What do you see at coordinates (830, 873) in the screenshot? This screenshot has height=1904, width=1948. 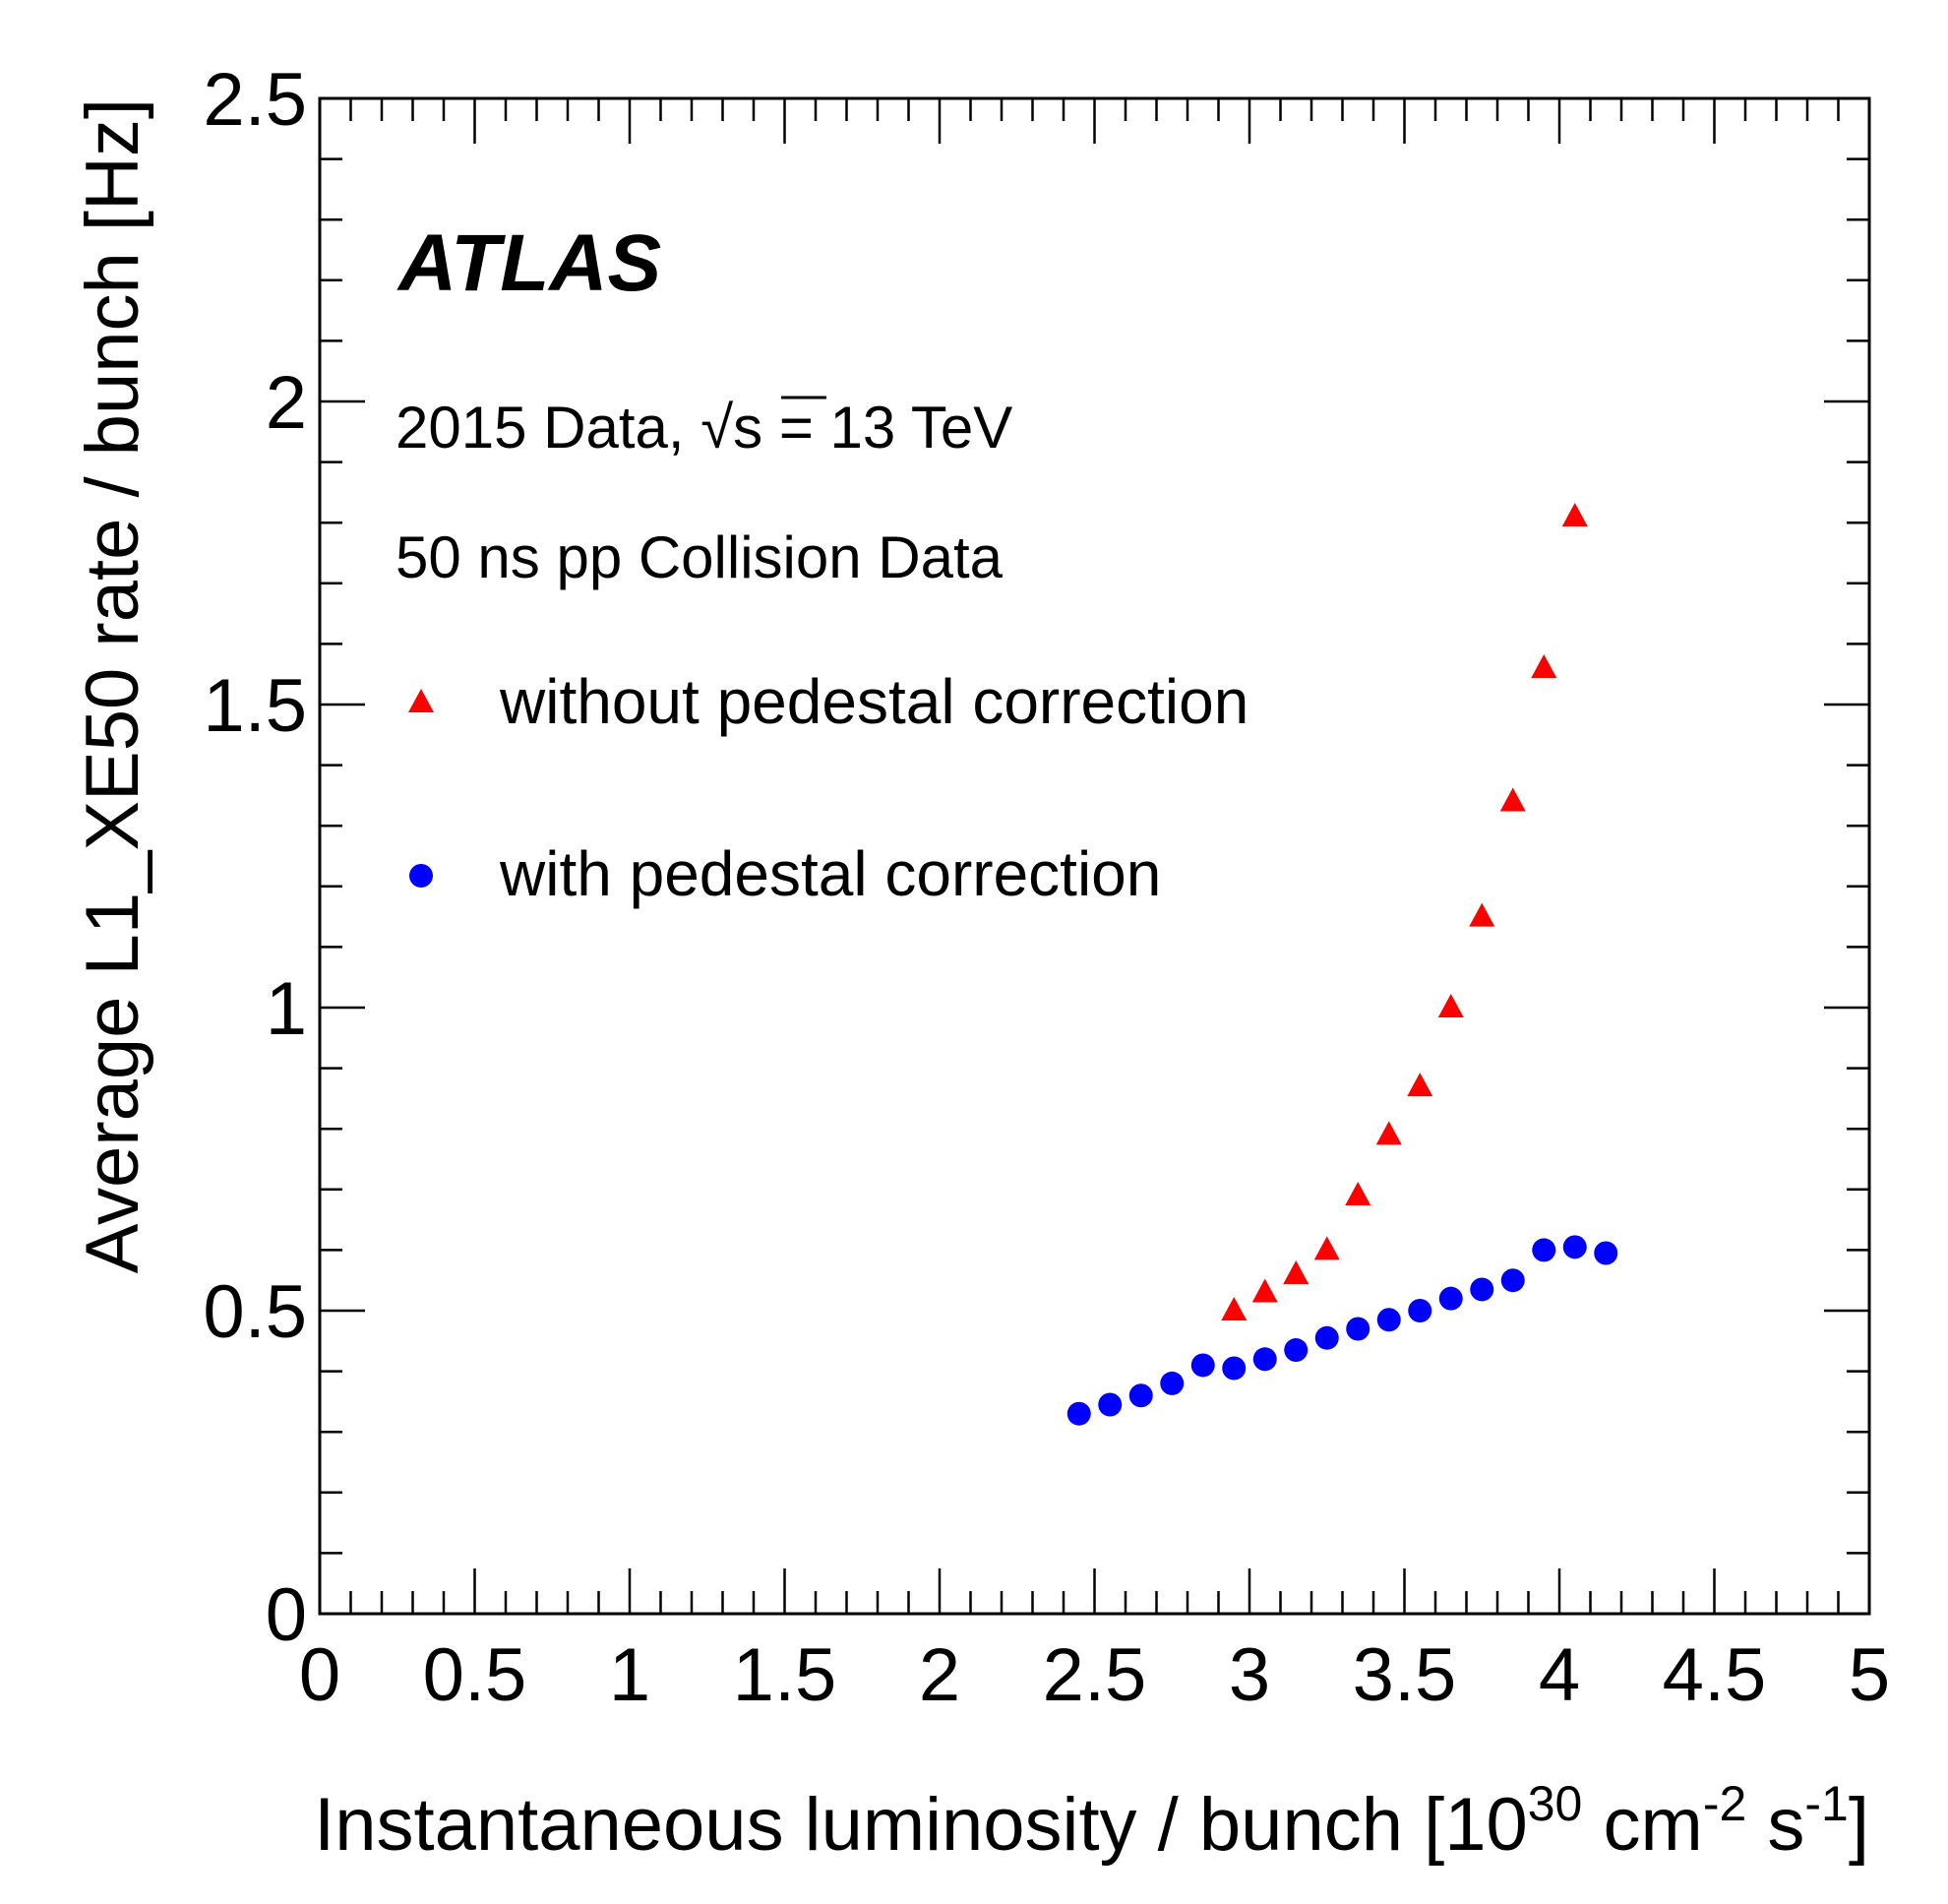 I see `legend-label-with-correction: with pedestal correction` at bounding box center [830, 873].